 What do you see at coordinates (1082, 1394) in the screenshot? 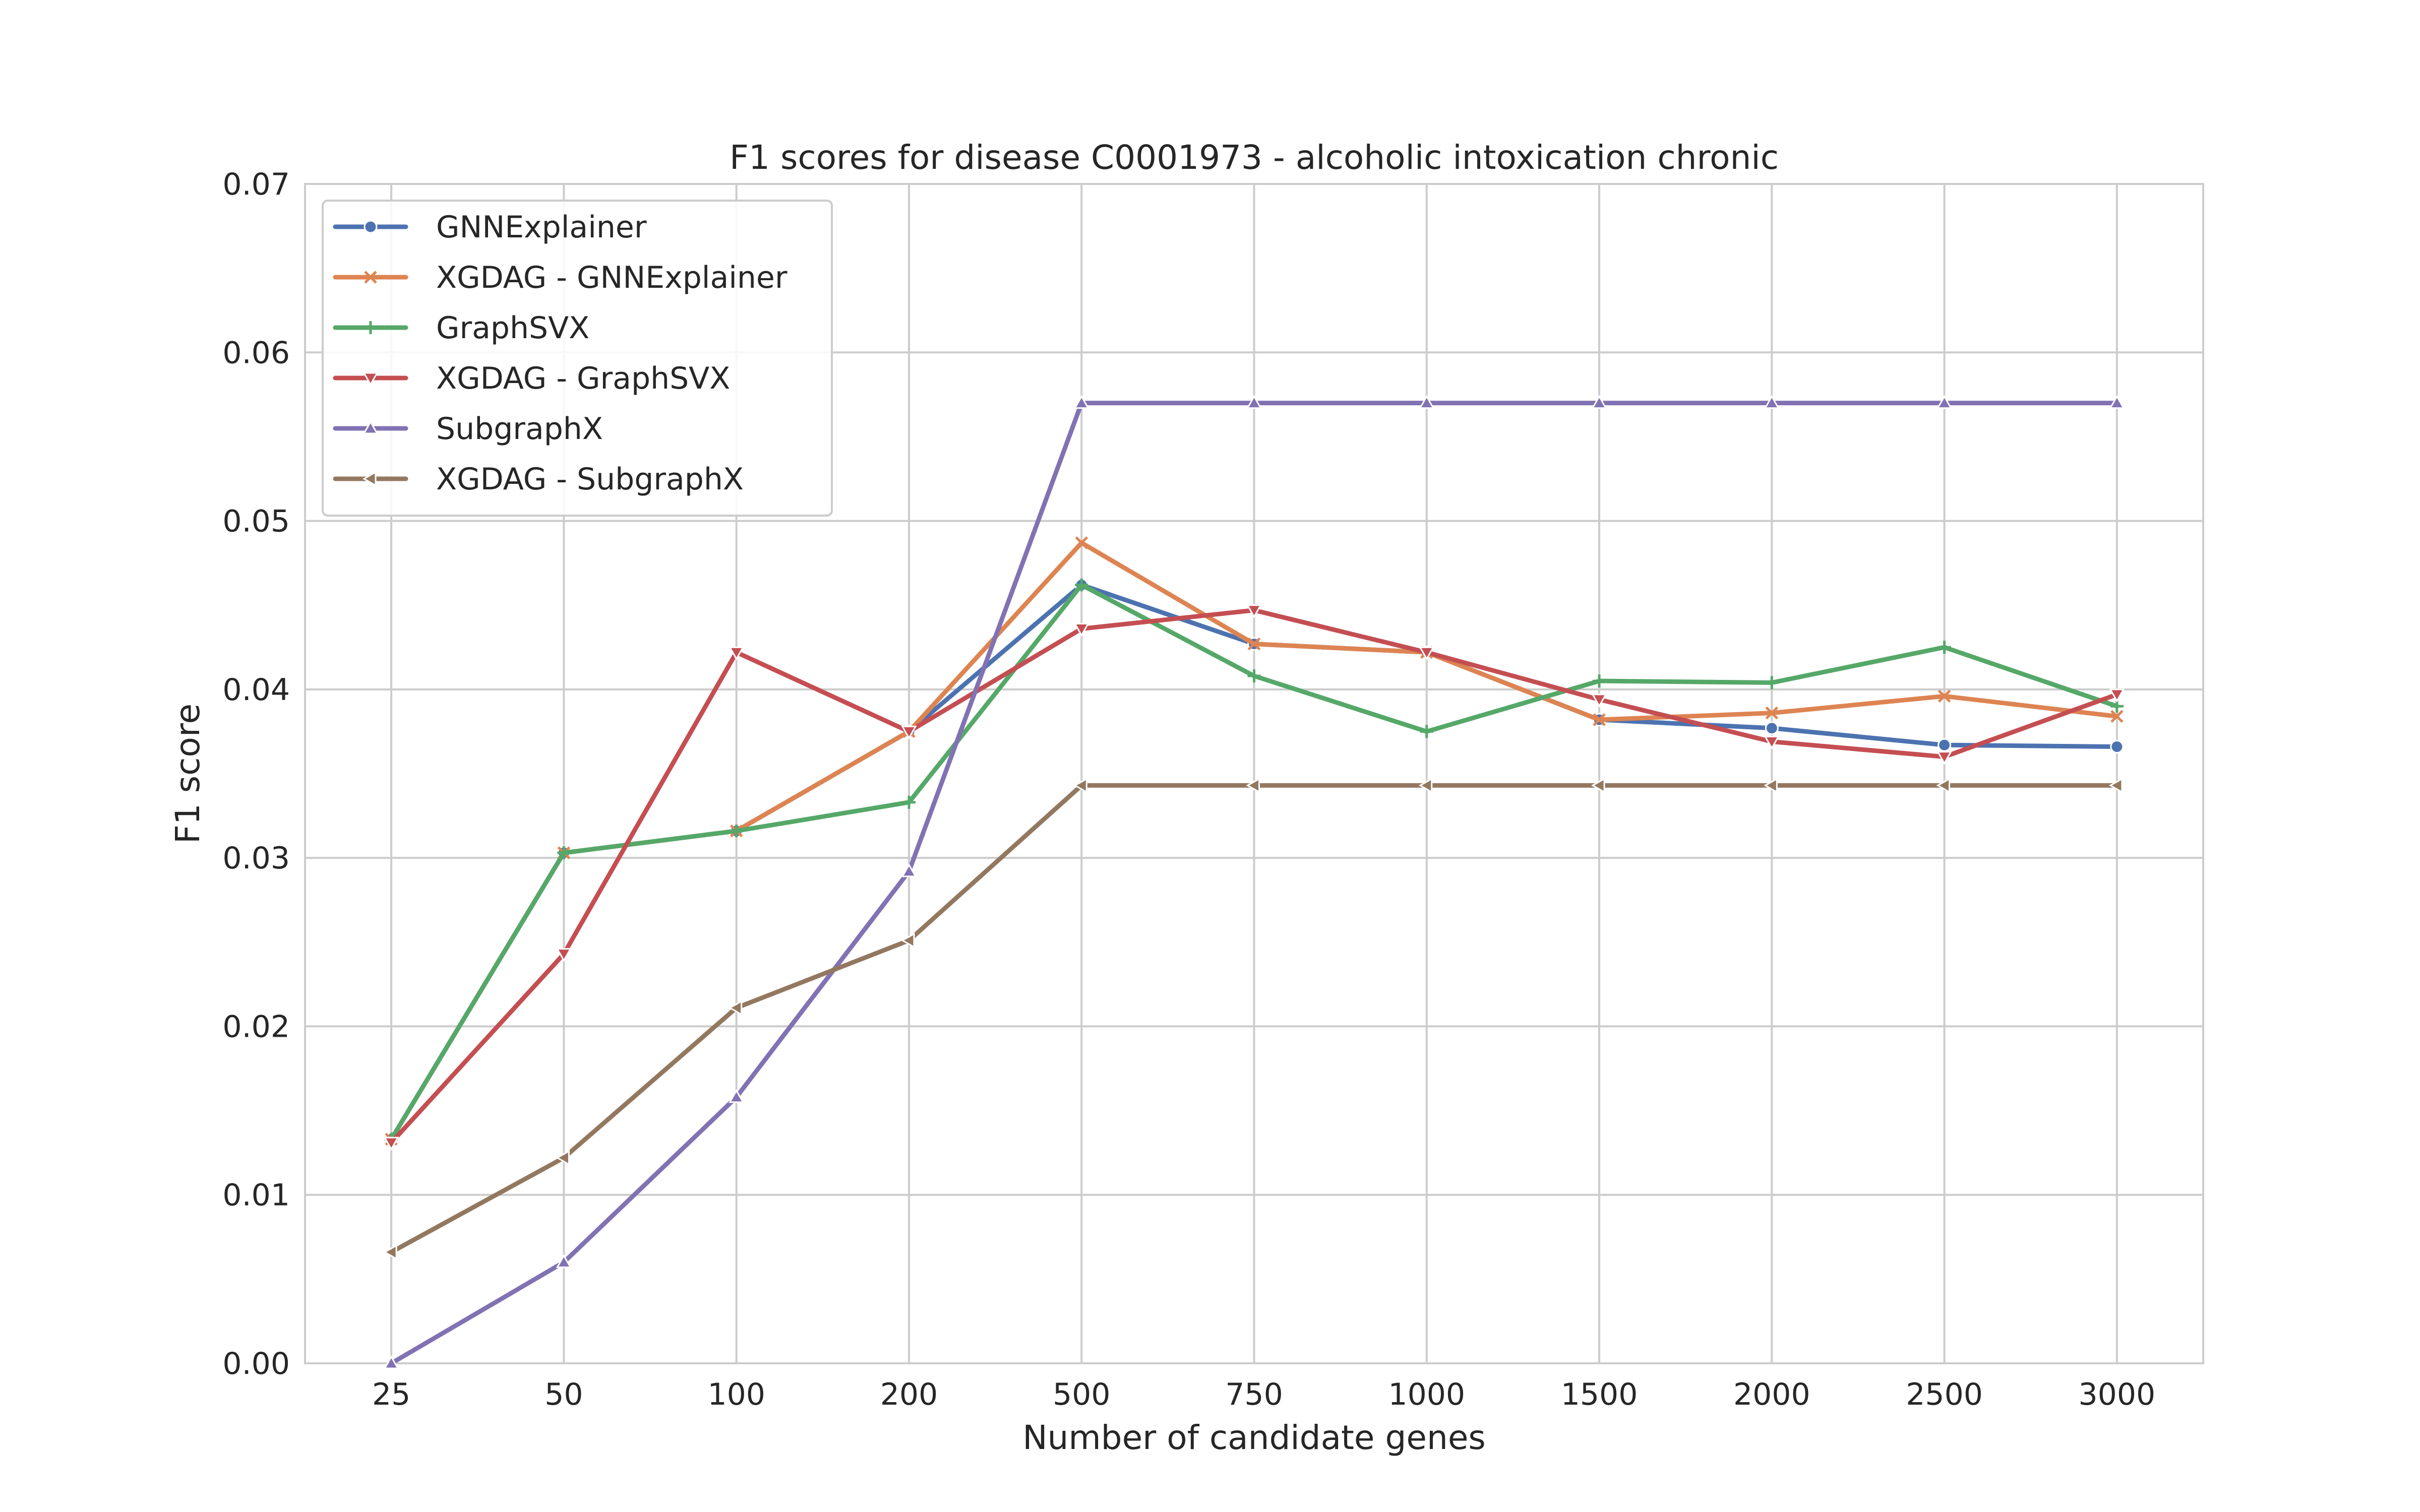
I see `x-tick-label: 500` at bounding box center [1082, 1394].